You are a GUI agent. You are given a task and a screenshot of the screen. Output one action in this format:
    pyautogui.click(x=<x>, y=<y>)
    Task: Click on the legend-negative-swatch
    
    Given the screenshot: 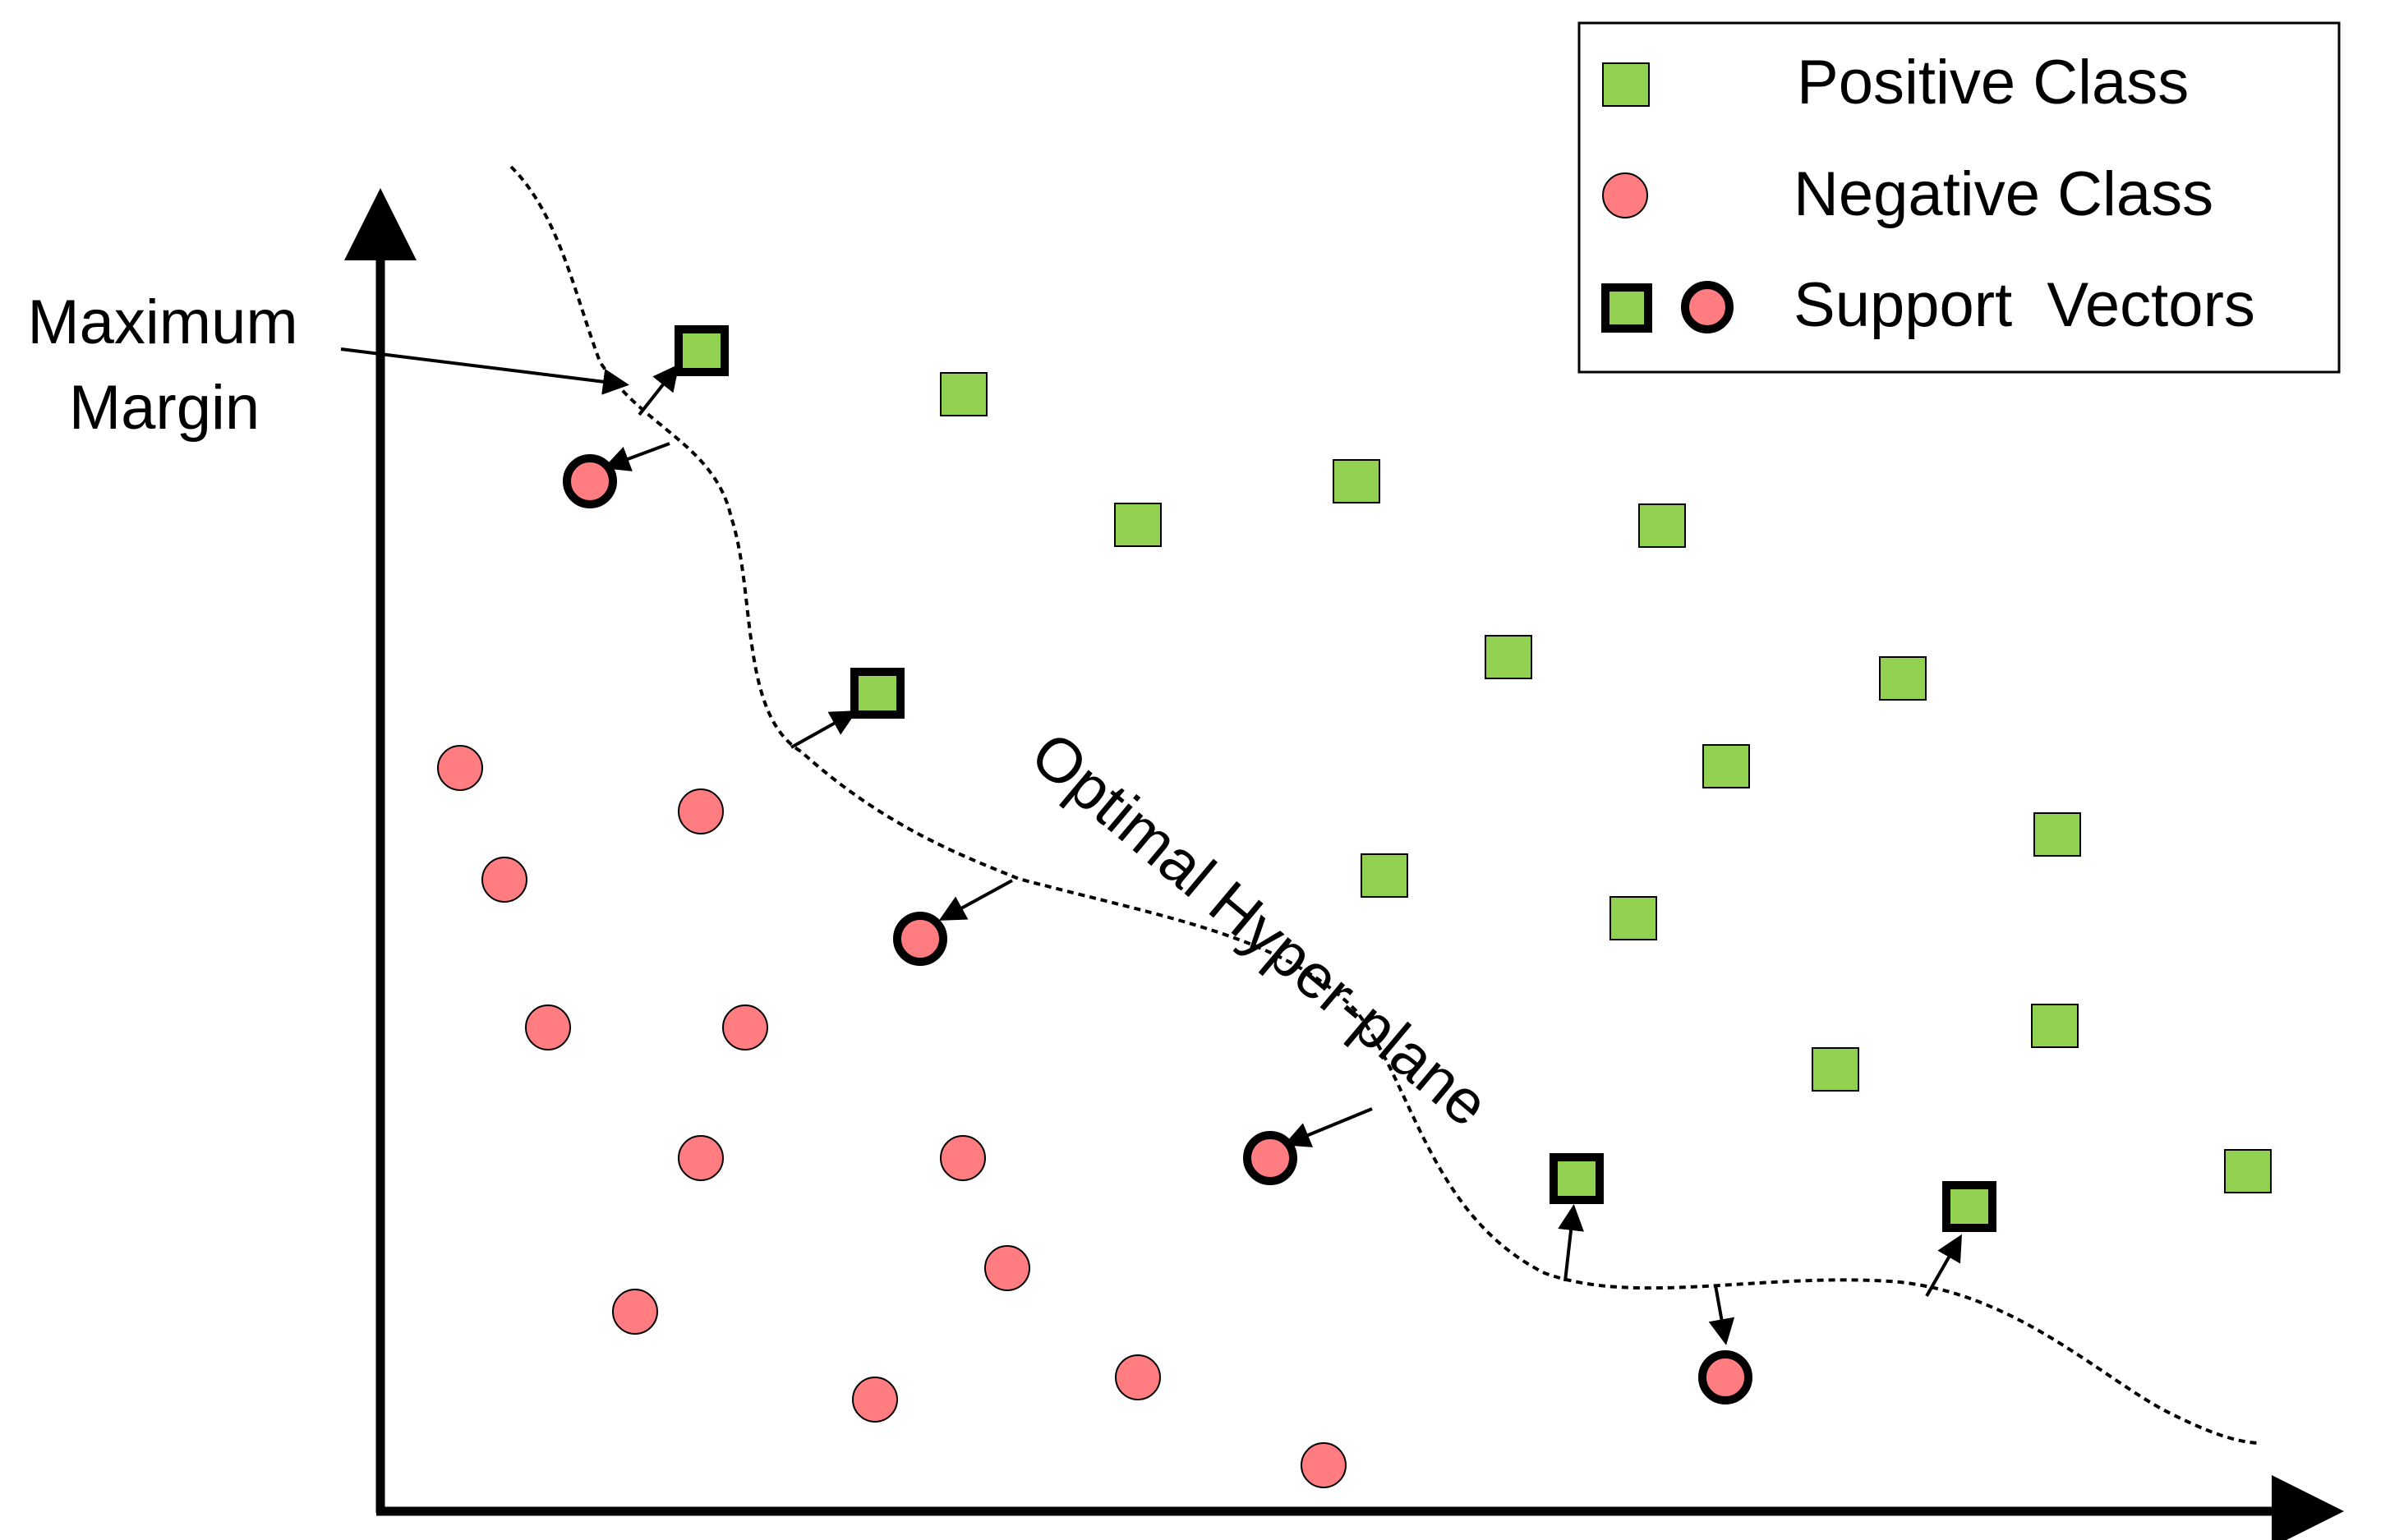 What is the action you would take?
    pyautogui.click(x=1625, y=195)
    